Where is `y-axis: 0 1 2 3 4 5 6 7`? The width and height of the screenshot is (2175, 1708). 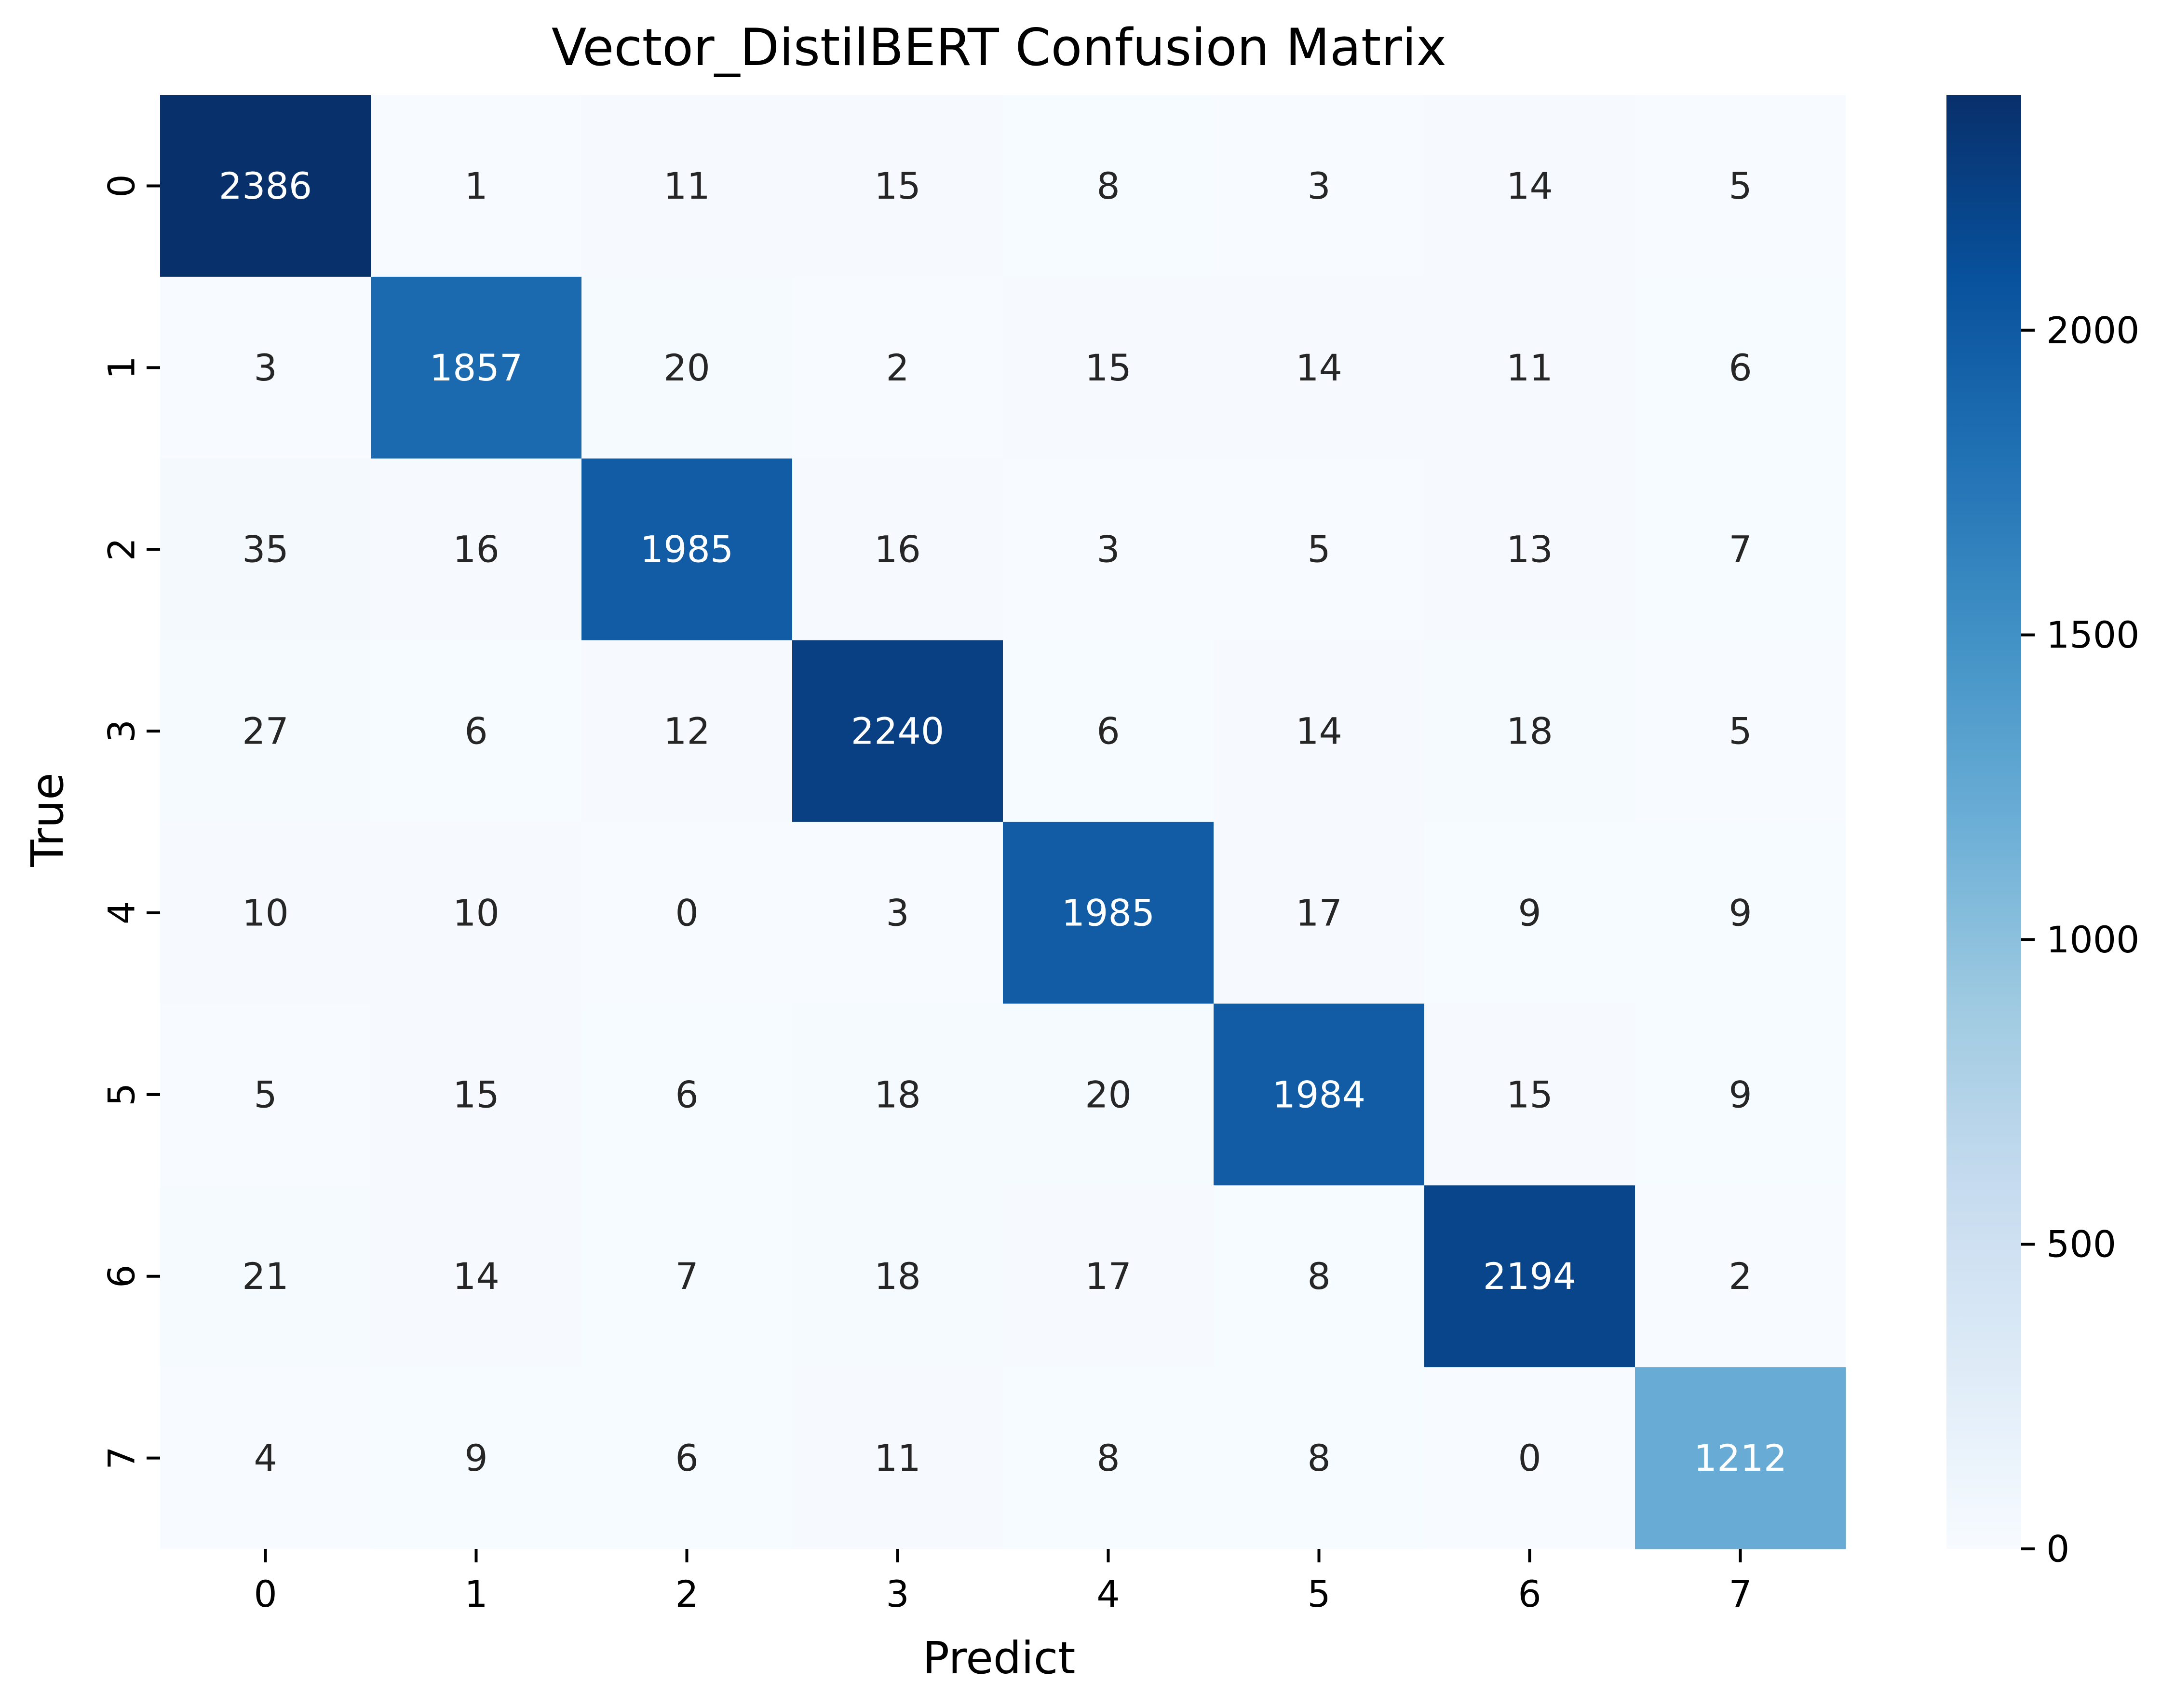 y-axis: 0 1 2 3 4 5 6 7 is located at coordinates (130, 822).